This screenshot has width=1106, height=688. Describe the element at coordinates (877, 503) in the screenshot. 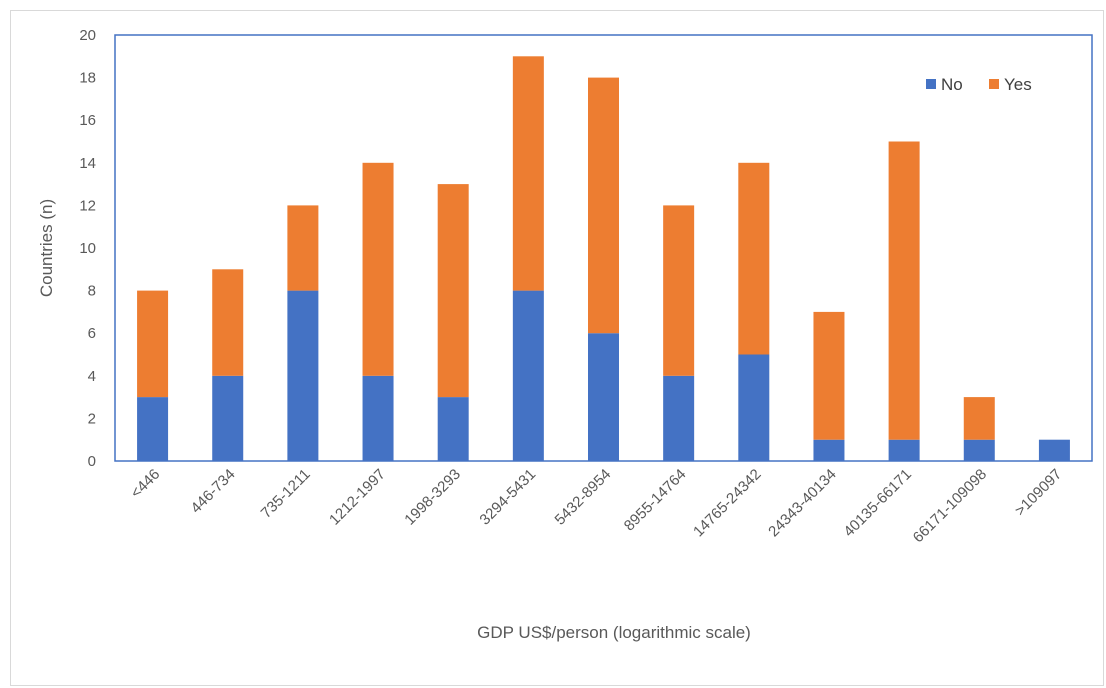

I see `x-tick-label: 40135-66171` at that location.